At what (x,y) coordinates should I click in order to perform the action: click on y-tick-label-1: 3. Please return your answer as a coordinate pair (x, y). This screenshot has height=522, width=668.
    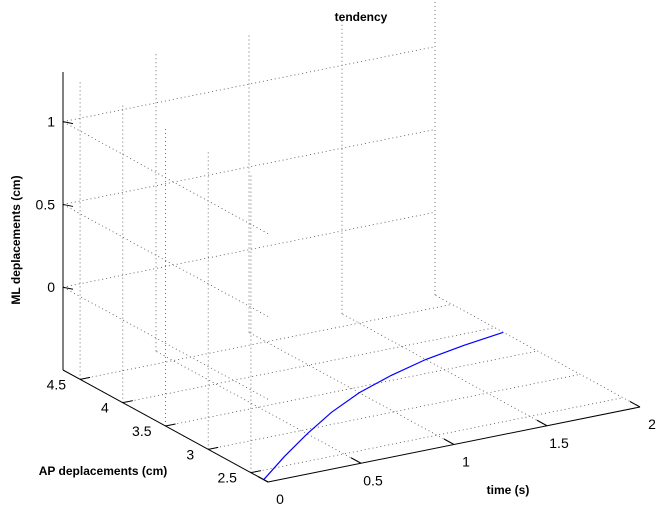
    Looking at the image, I should click on (190, 454).